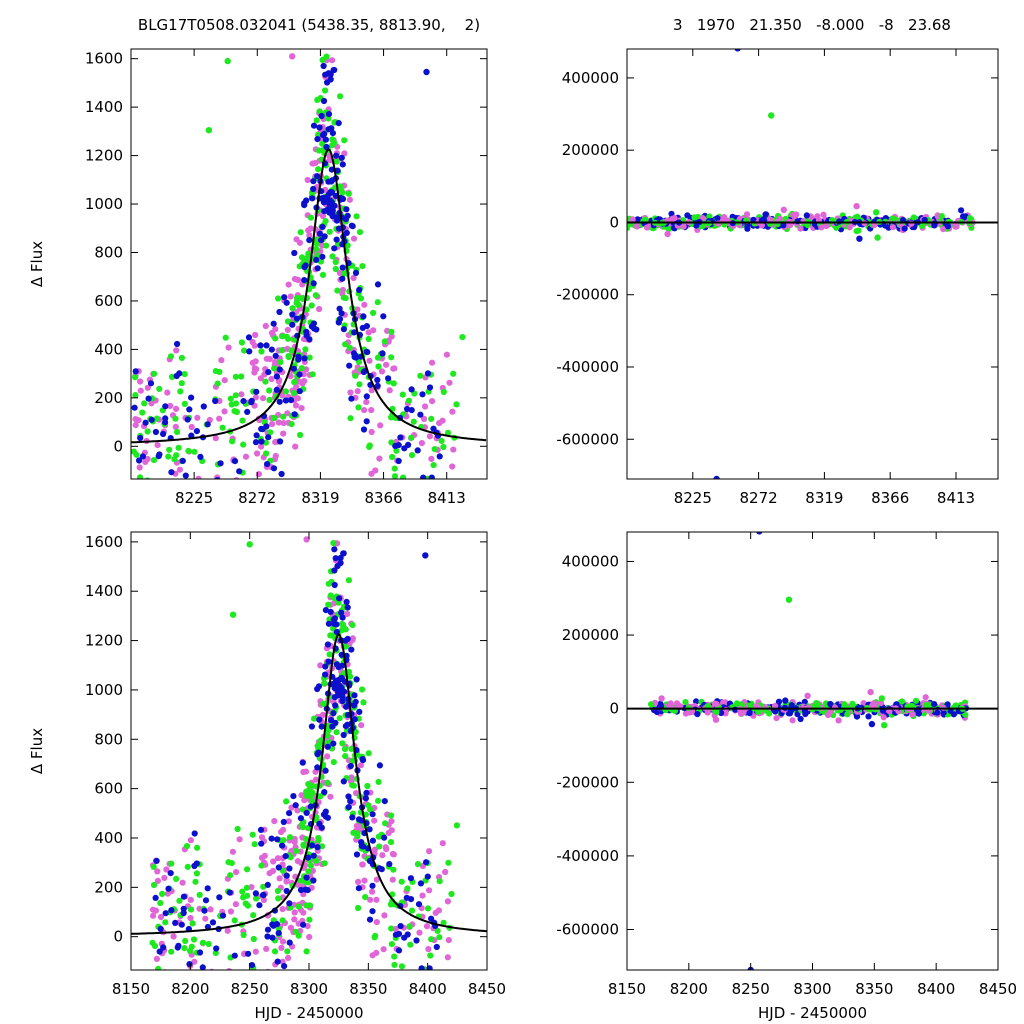  I want to click on y-tick-label: 1200, so click(104, 156).